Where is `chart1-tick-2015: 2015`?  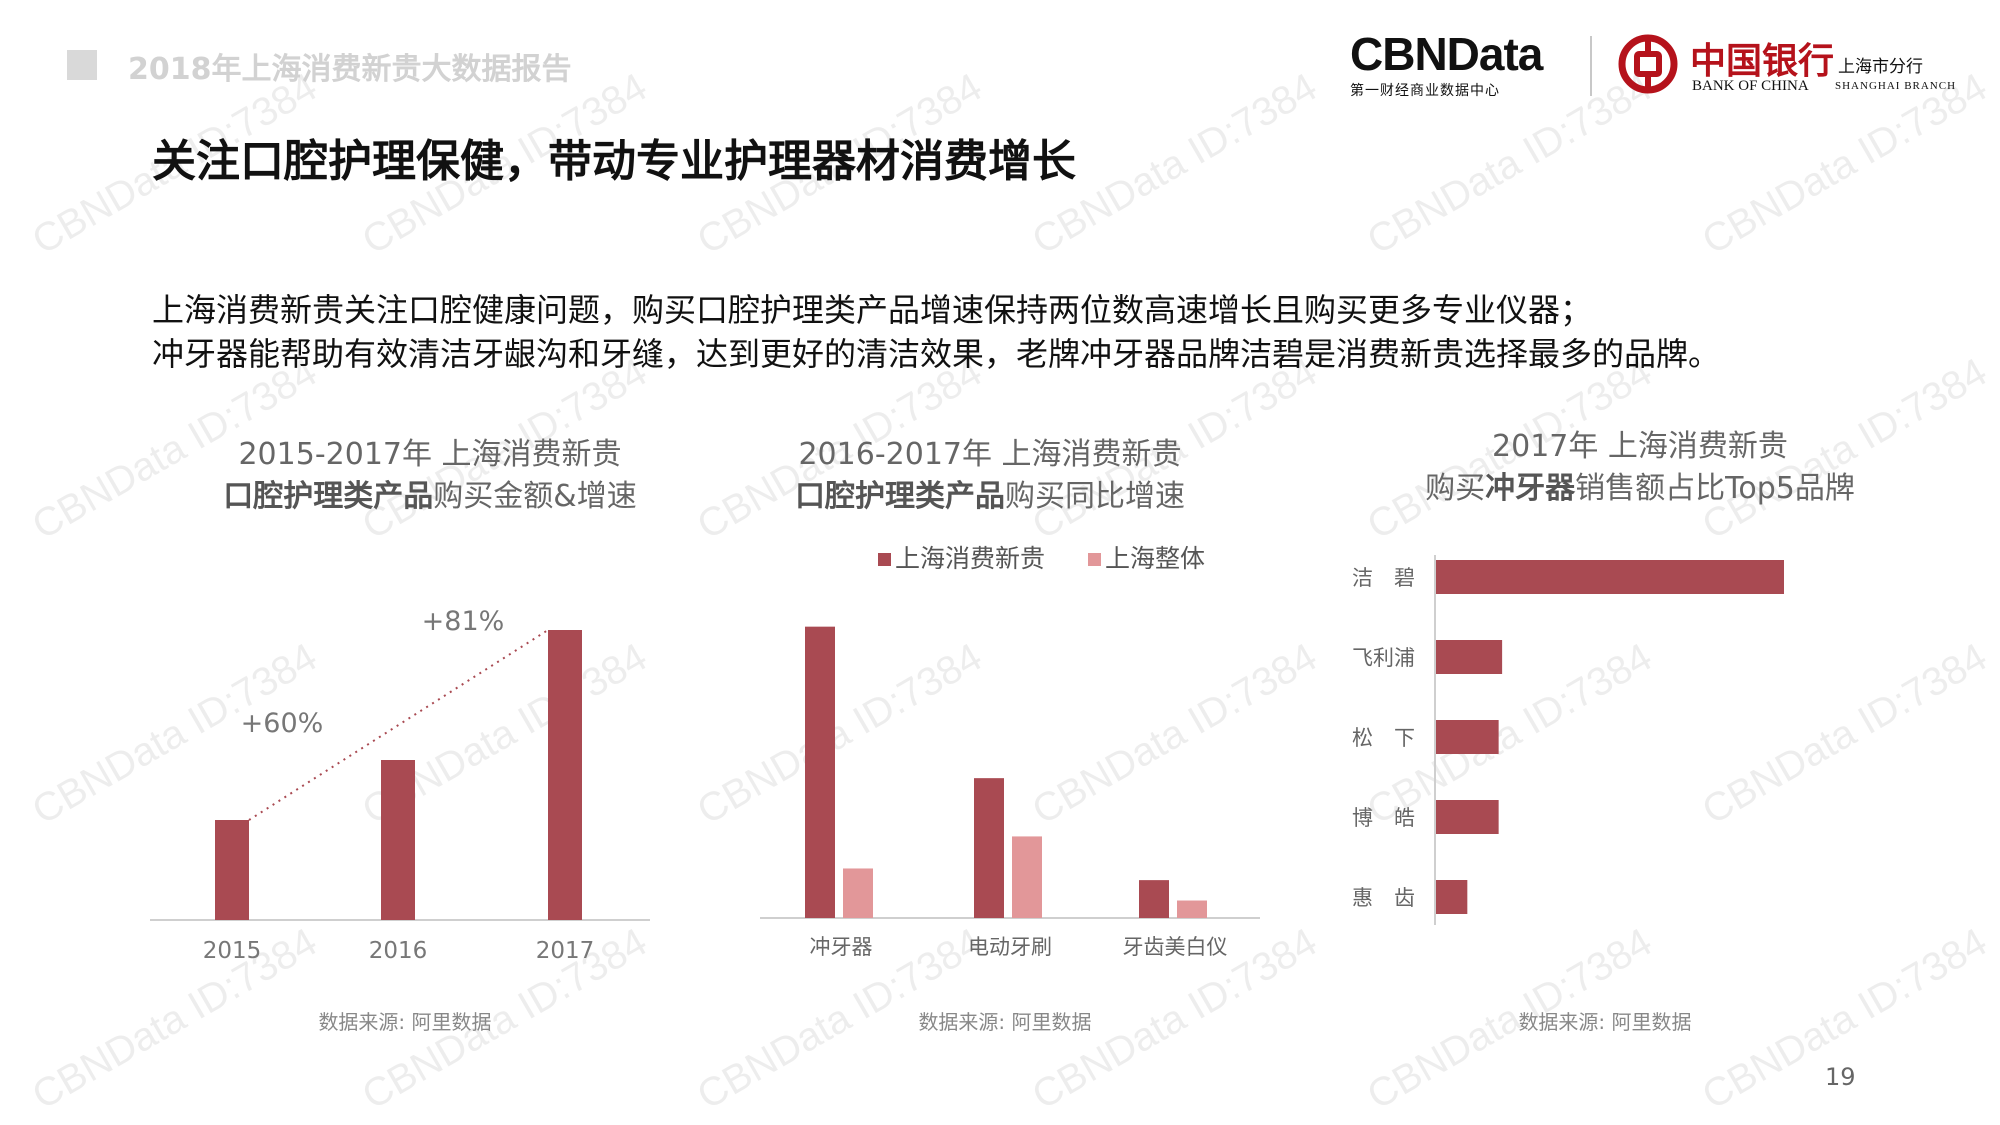 chart1-tick-2015: 2015 is located at coordinates (232, 951).